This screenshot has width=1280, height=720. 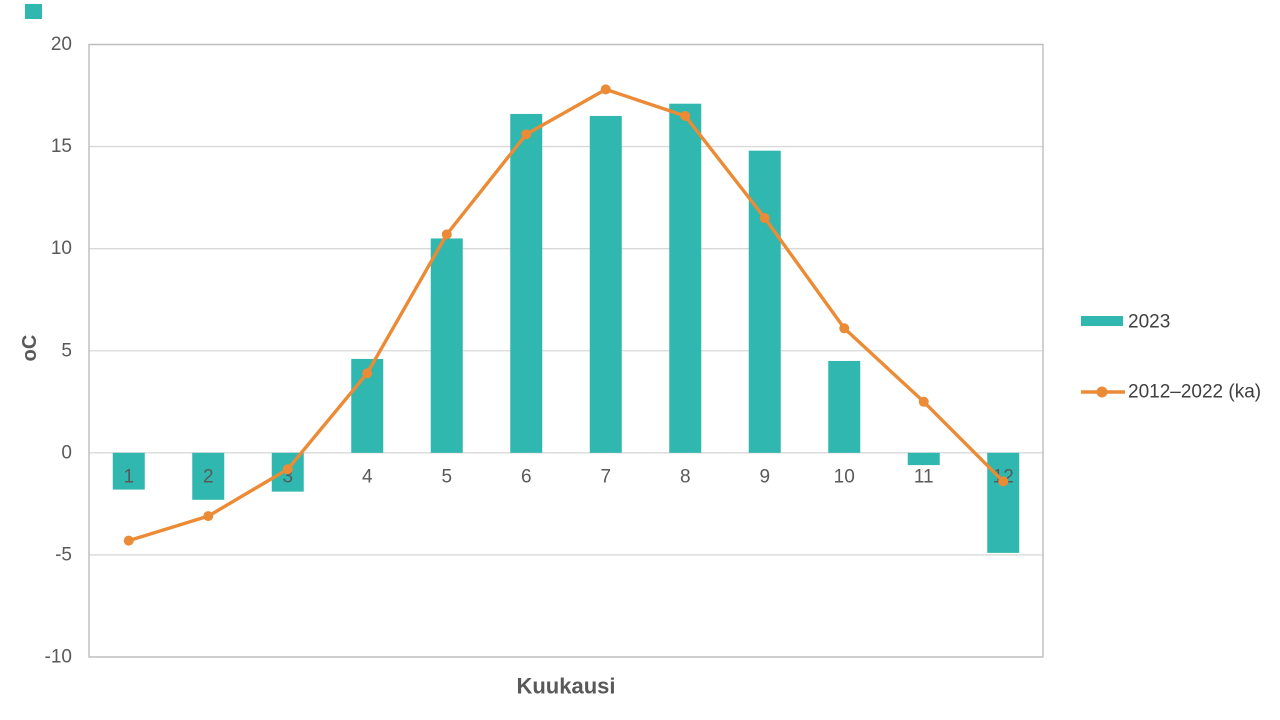 I want to click on legend-item-2023: 2023, so click(x=1125, y=322).